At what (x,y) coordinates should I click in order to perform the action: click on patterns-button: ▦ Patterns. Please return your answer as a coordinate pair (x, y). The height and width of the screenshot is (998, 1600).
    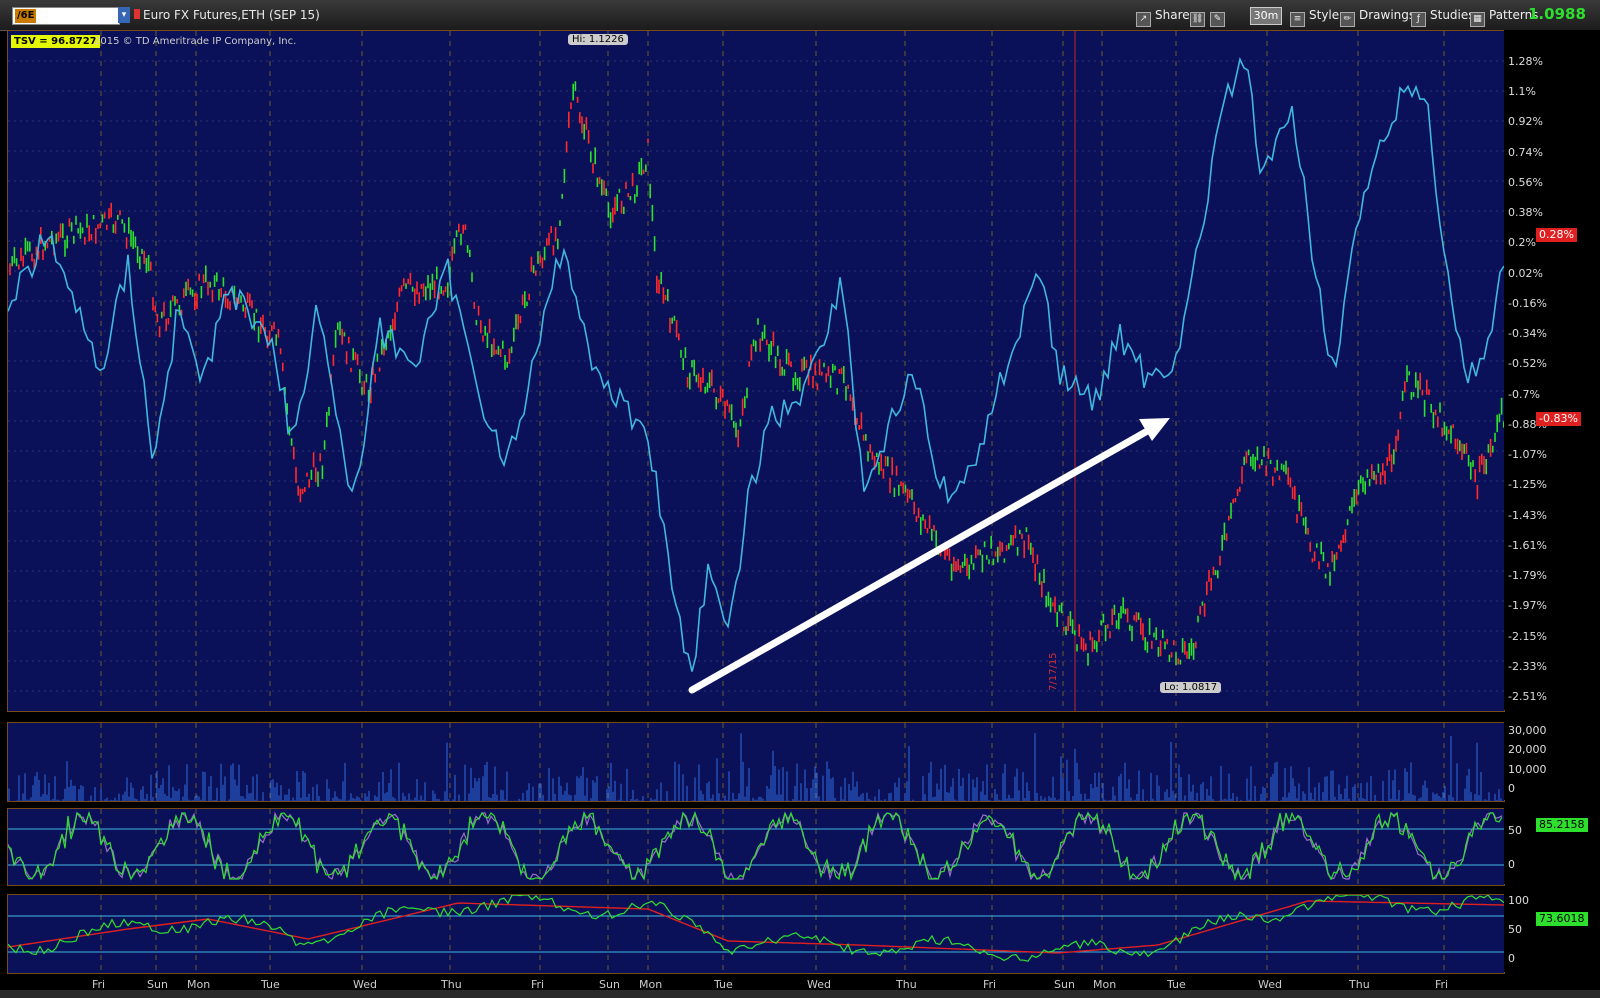
    Looking at the image, I should click on (1504, 16).